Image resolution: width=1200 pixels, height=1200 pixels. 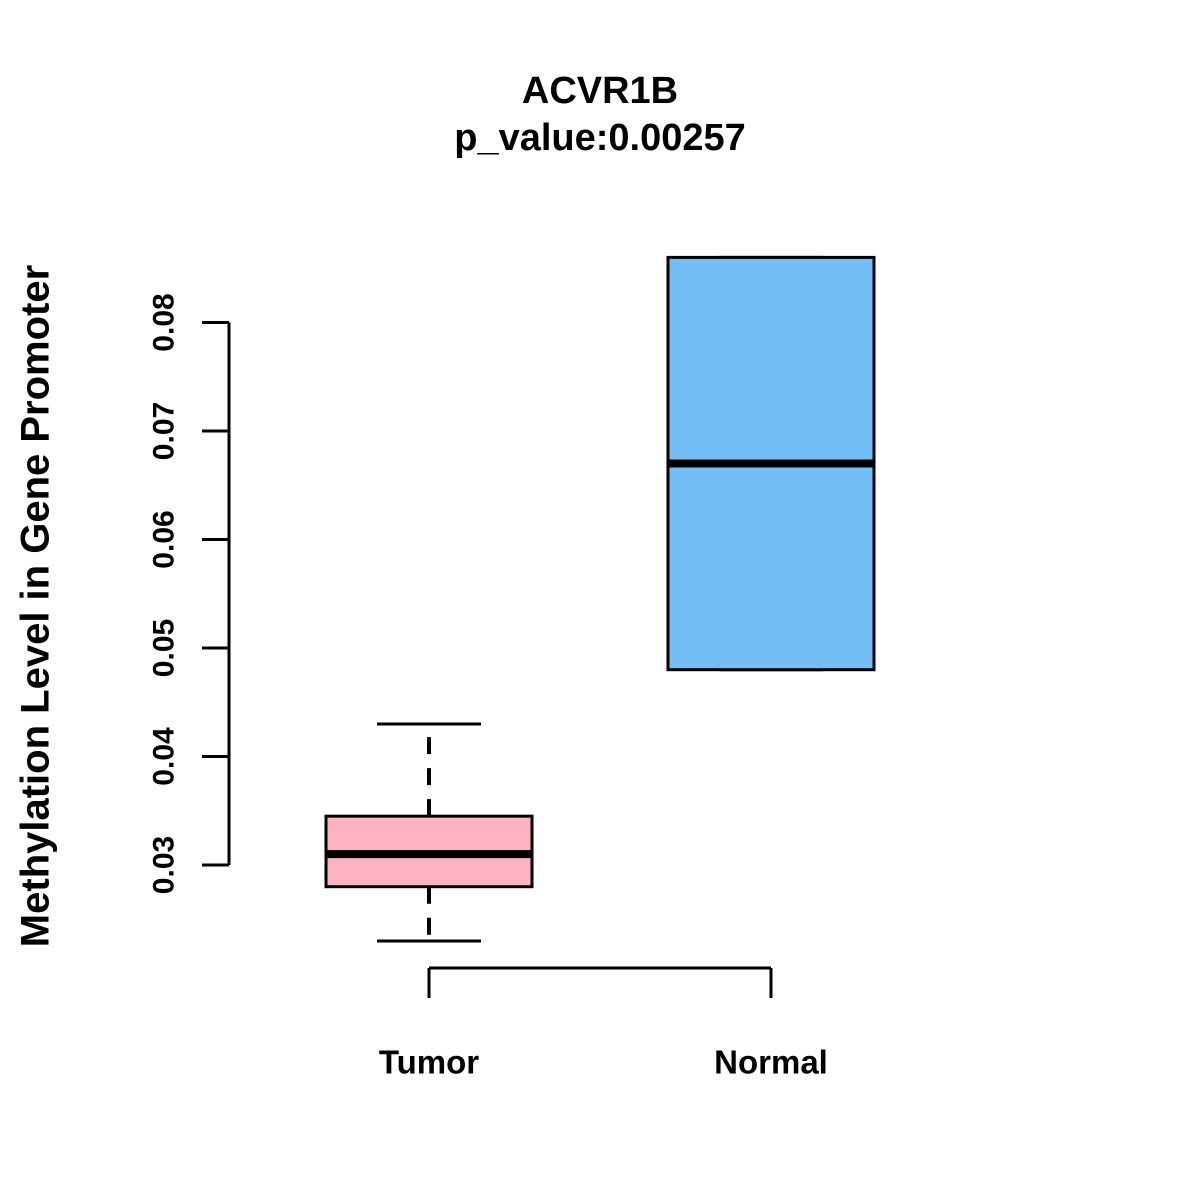 I want to click on y-tick-label: 0.05, so click(x=164, y=648).